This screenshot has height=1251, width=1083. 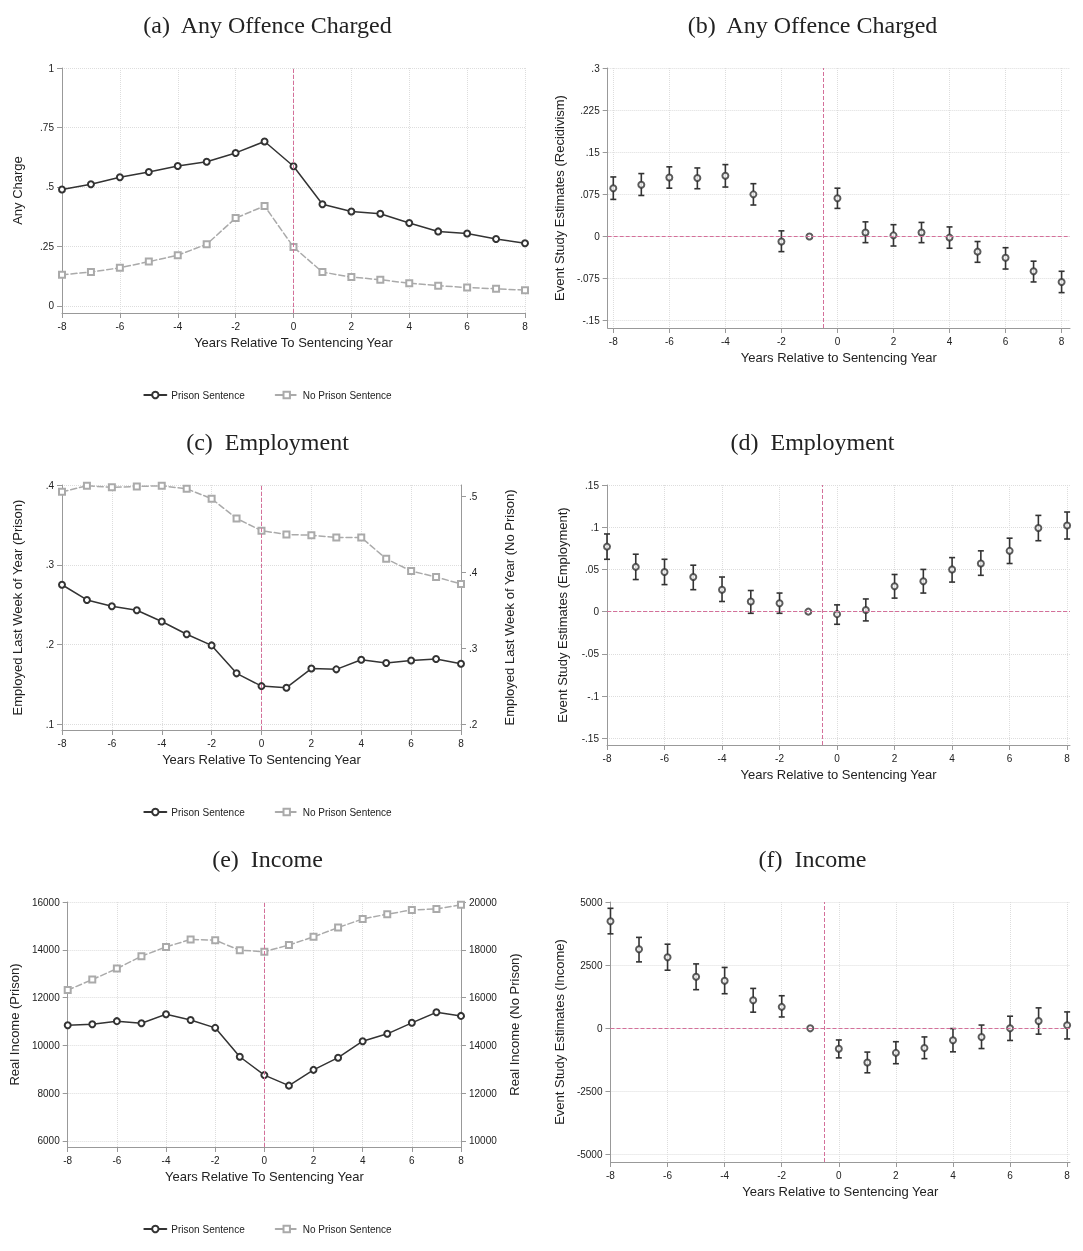 I want to click on y-tick-label: .05, so click(x=592, y=569).